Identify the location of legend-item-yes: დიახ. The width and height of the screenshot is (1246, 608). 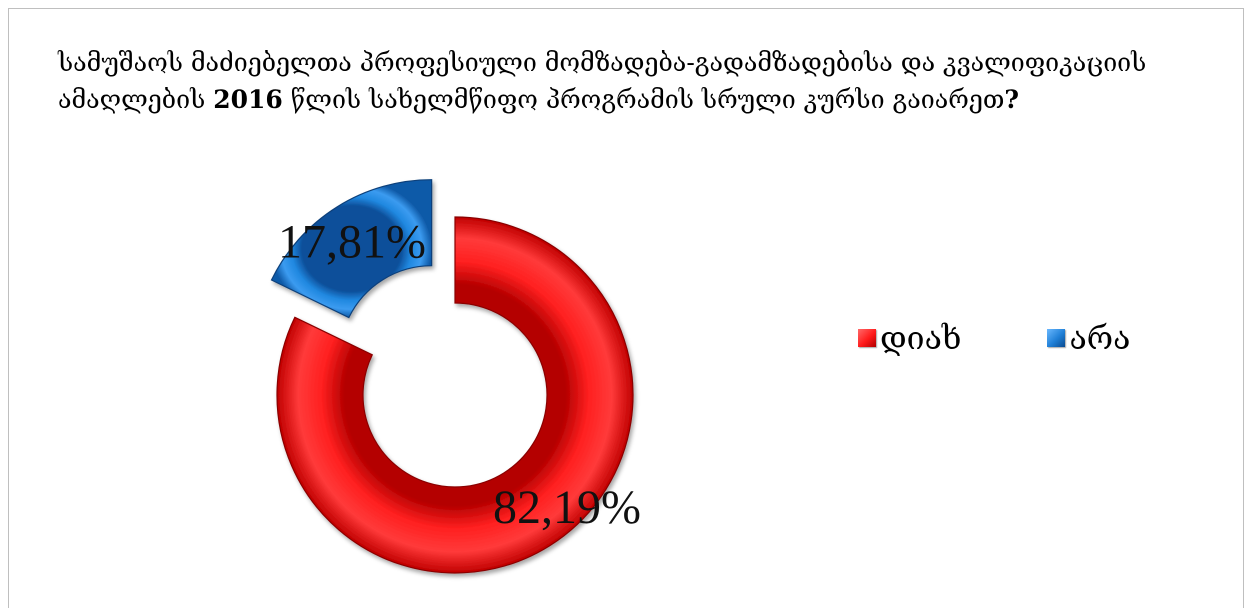
(909, 338).